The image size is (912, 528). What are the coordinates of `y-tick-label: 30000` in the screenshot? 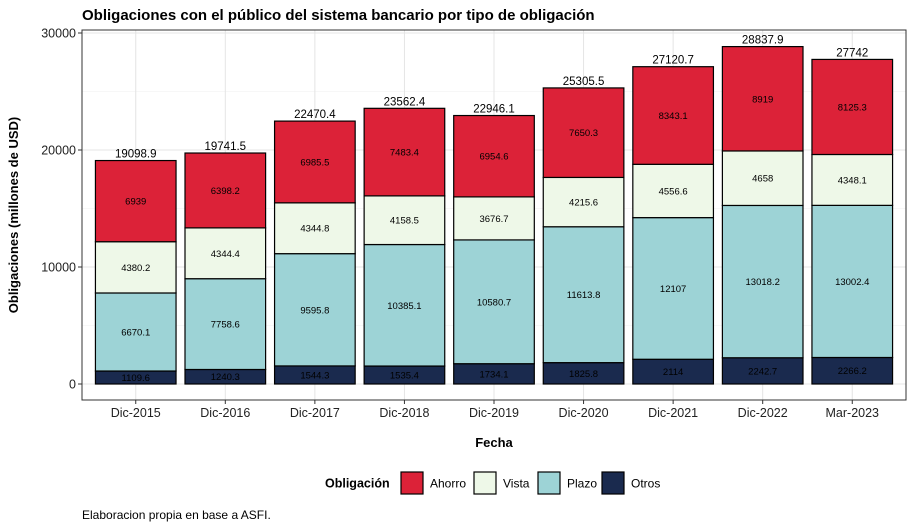 It's located at (58, 34).